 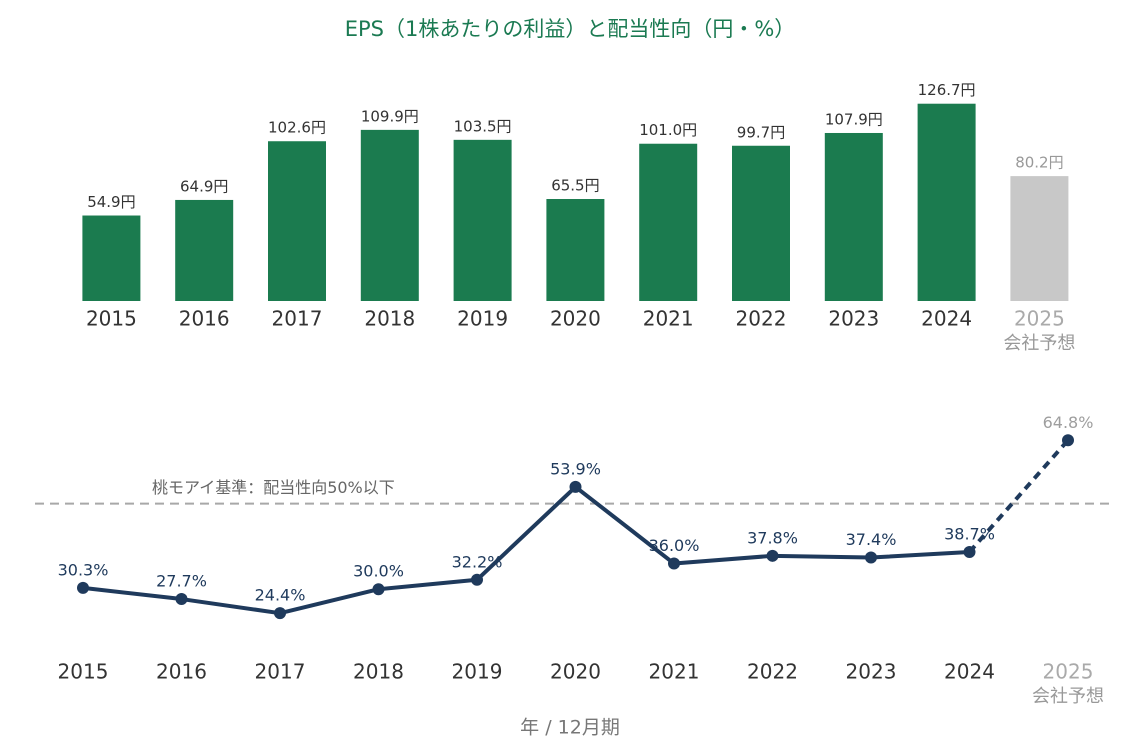 I want to click on value-label: 80.2円, so click(x=1039, y=163).